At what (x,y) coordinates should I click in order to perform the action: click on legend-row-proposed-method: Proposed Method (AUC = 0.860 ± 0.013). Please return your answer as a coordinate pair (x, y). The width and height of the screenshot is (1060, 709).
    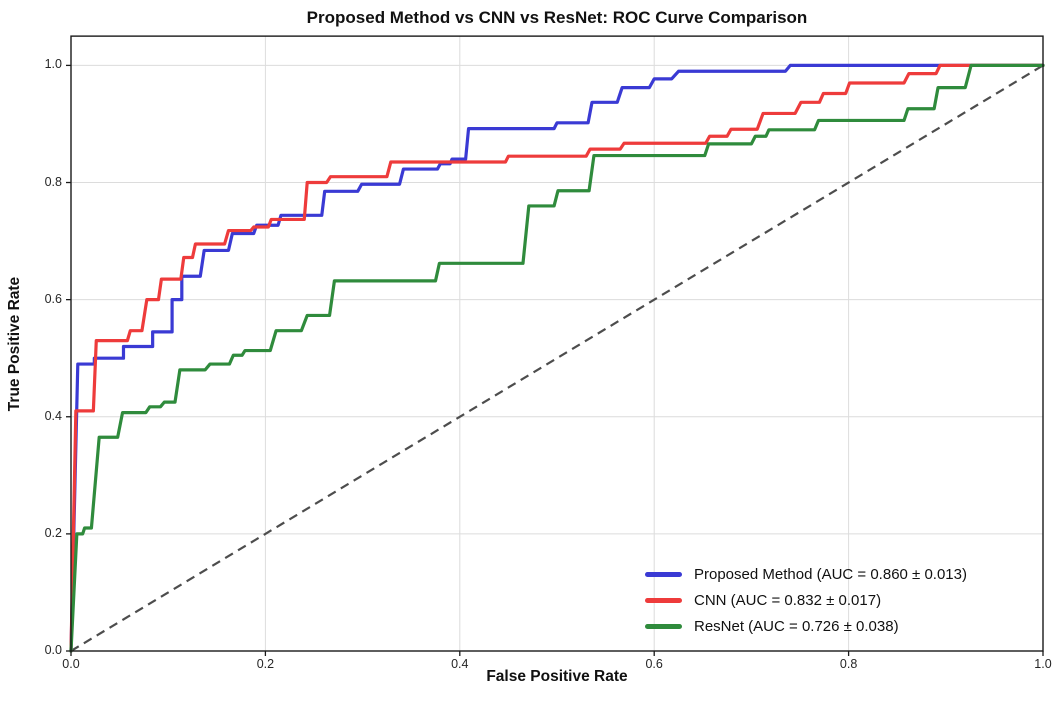
    Looking at the image, I should click on (806, 574).